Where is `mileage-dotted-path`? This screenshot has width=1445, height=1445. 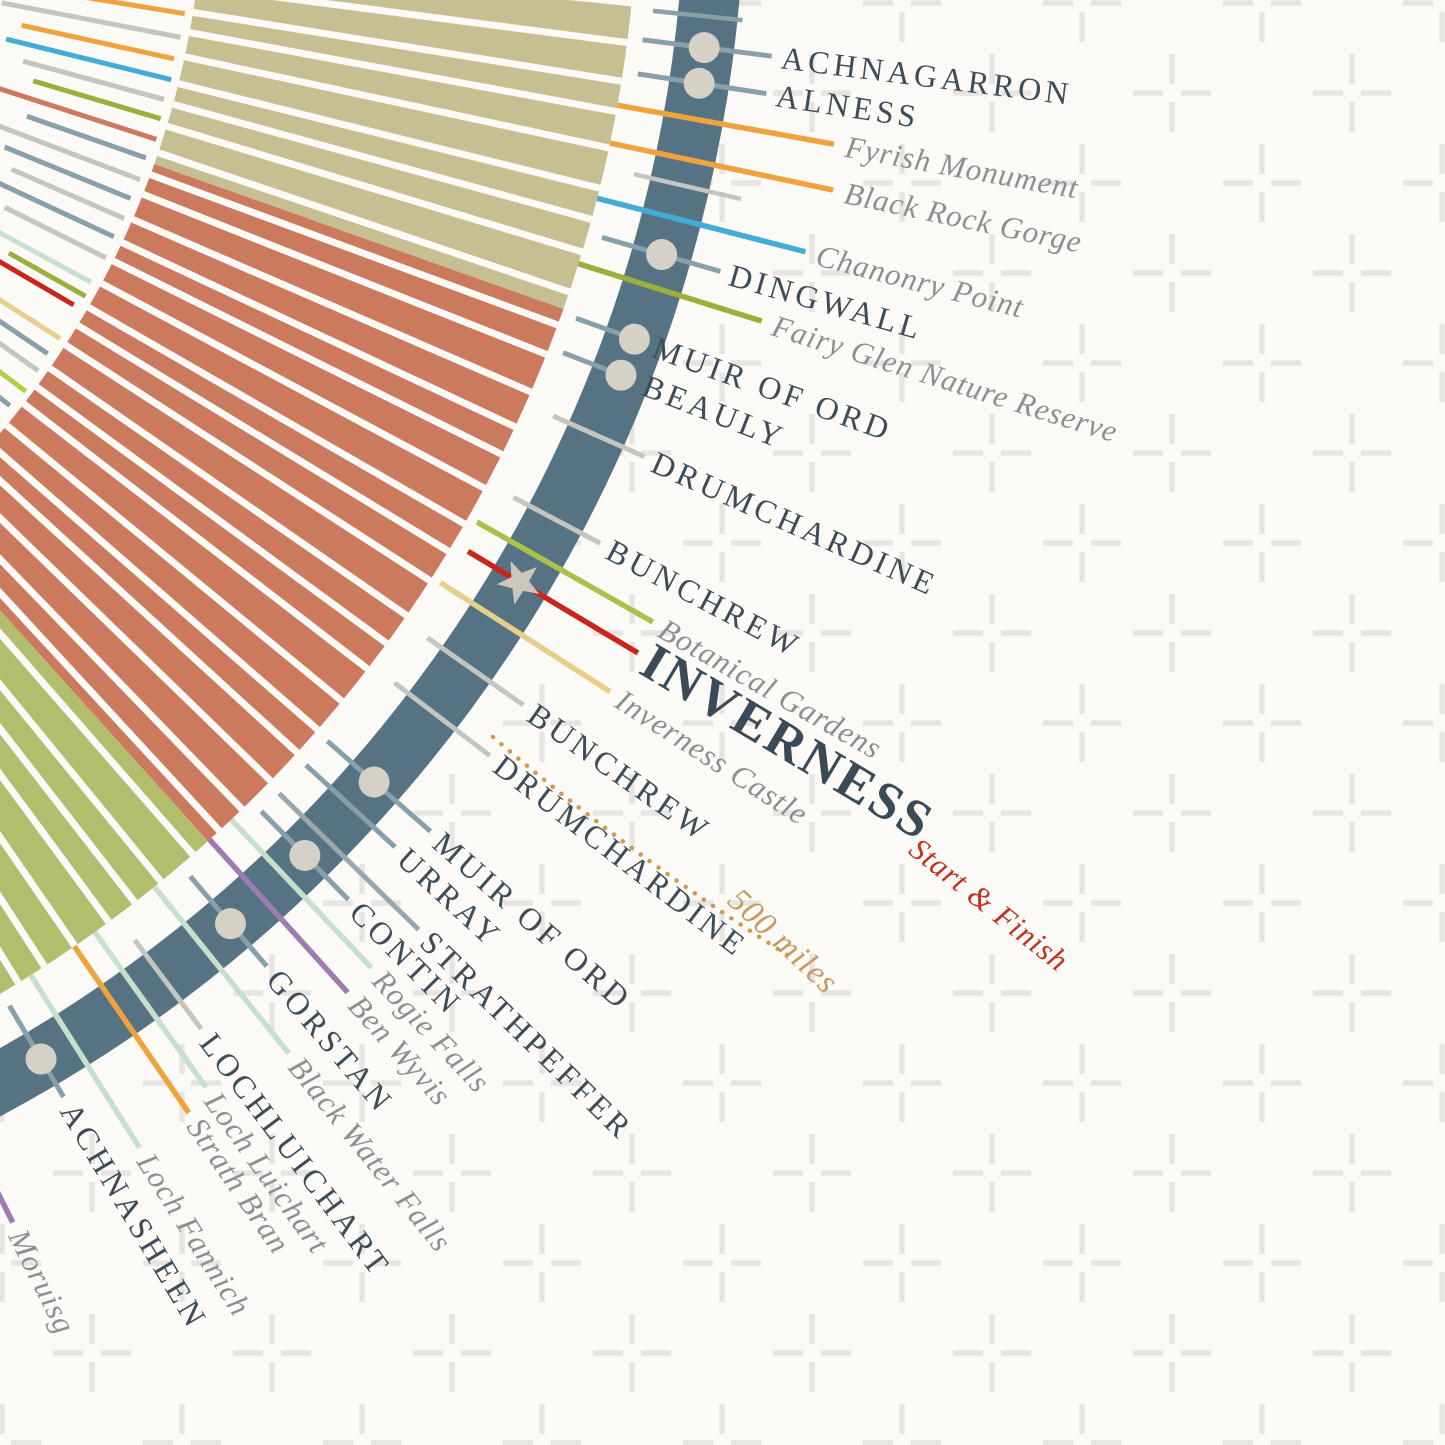
mileage-dotted-path is located at coordinates (642, 847).